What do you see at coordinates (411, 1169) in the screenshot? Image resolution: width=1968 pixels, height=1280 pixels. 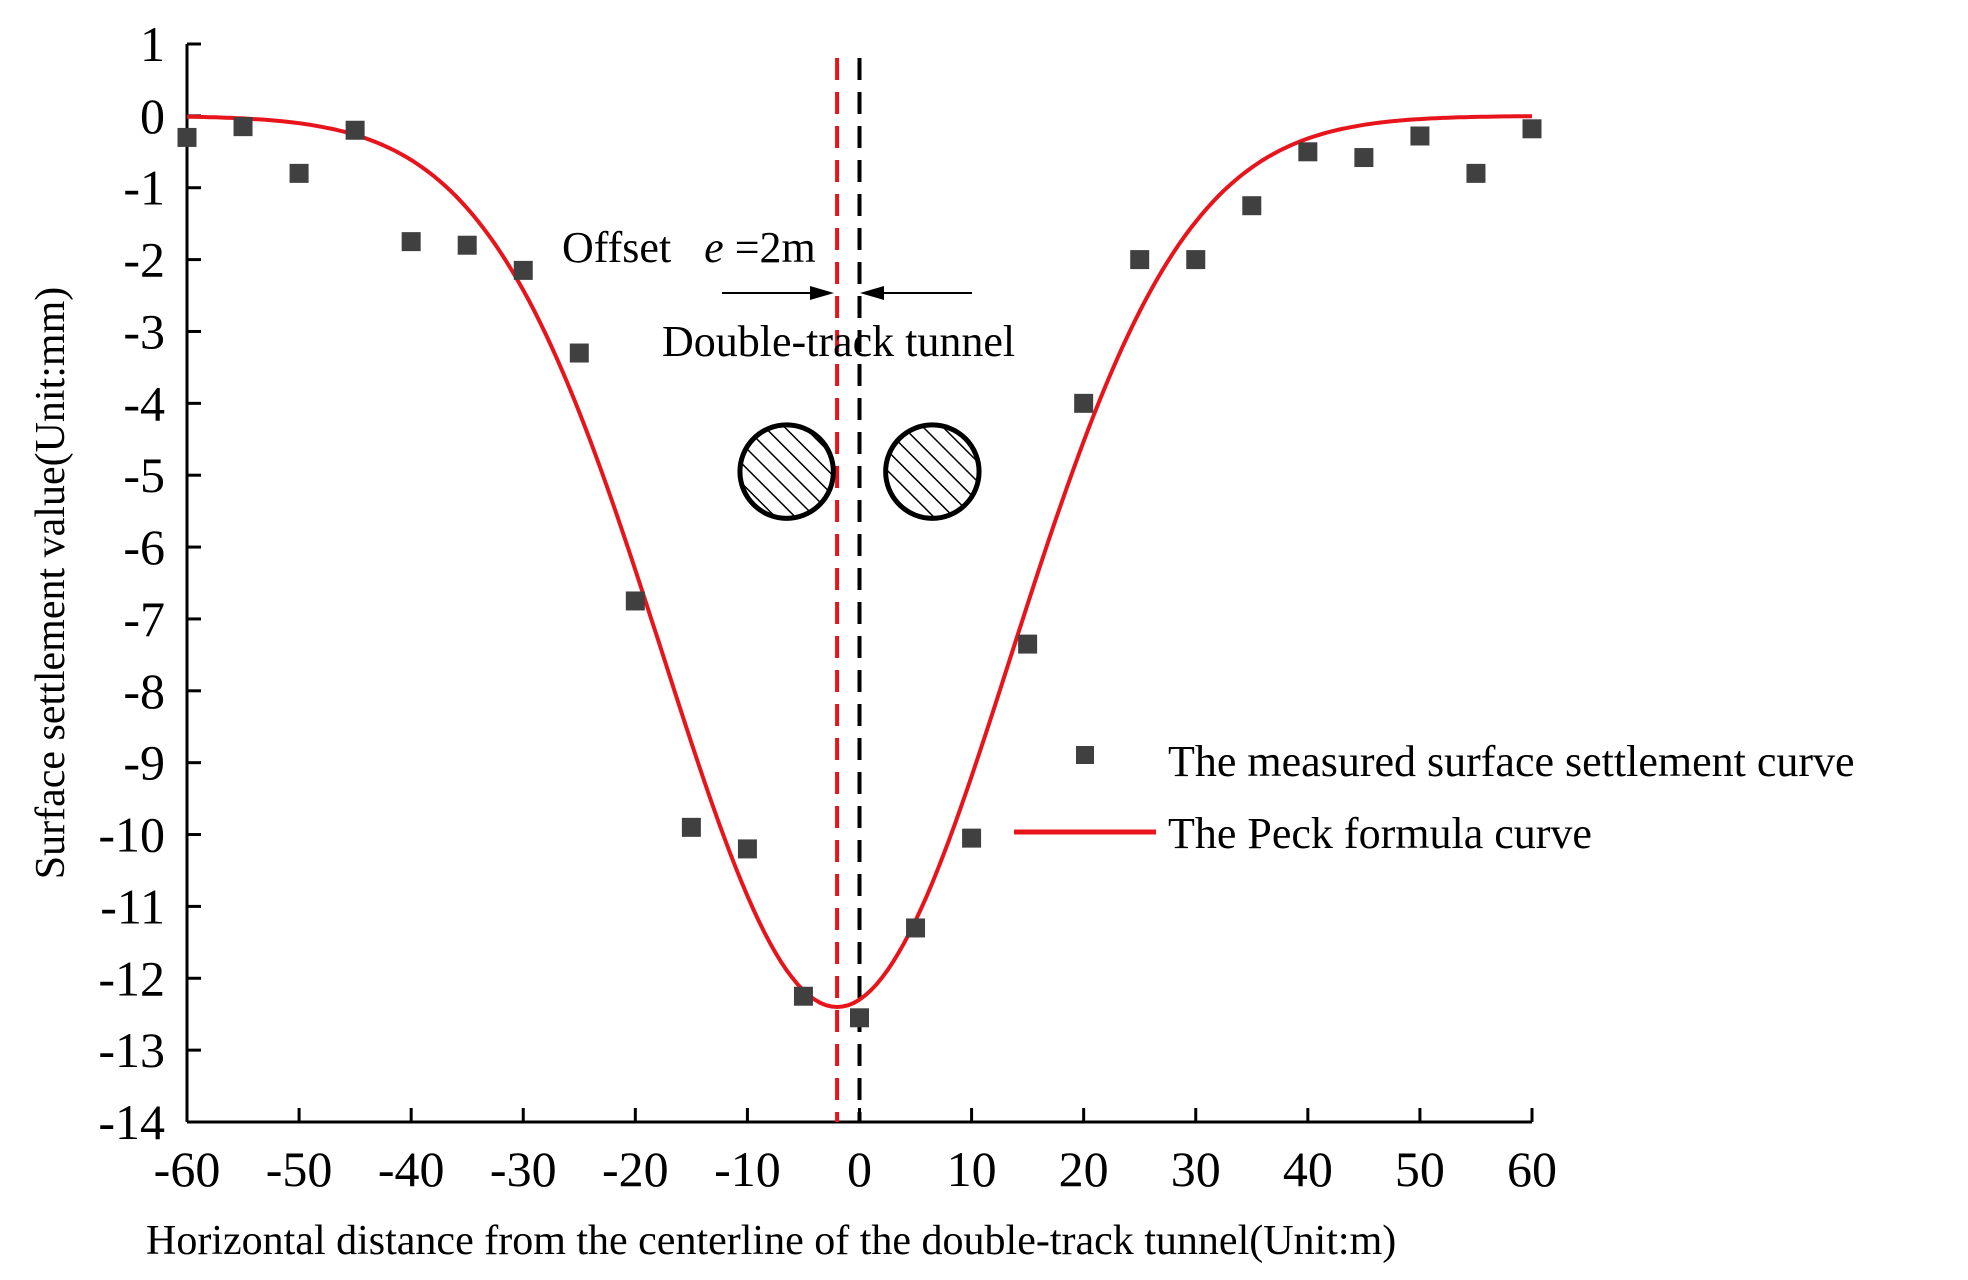 I see `x-tick-label: -40` at bounding box center [411, 1169].